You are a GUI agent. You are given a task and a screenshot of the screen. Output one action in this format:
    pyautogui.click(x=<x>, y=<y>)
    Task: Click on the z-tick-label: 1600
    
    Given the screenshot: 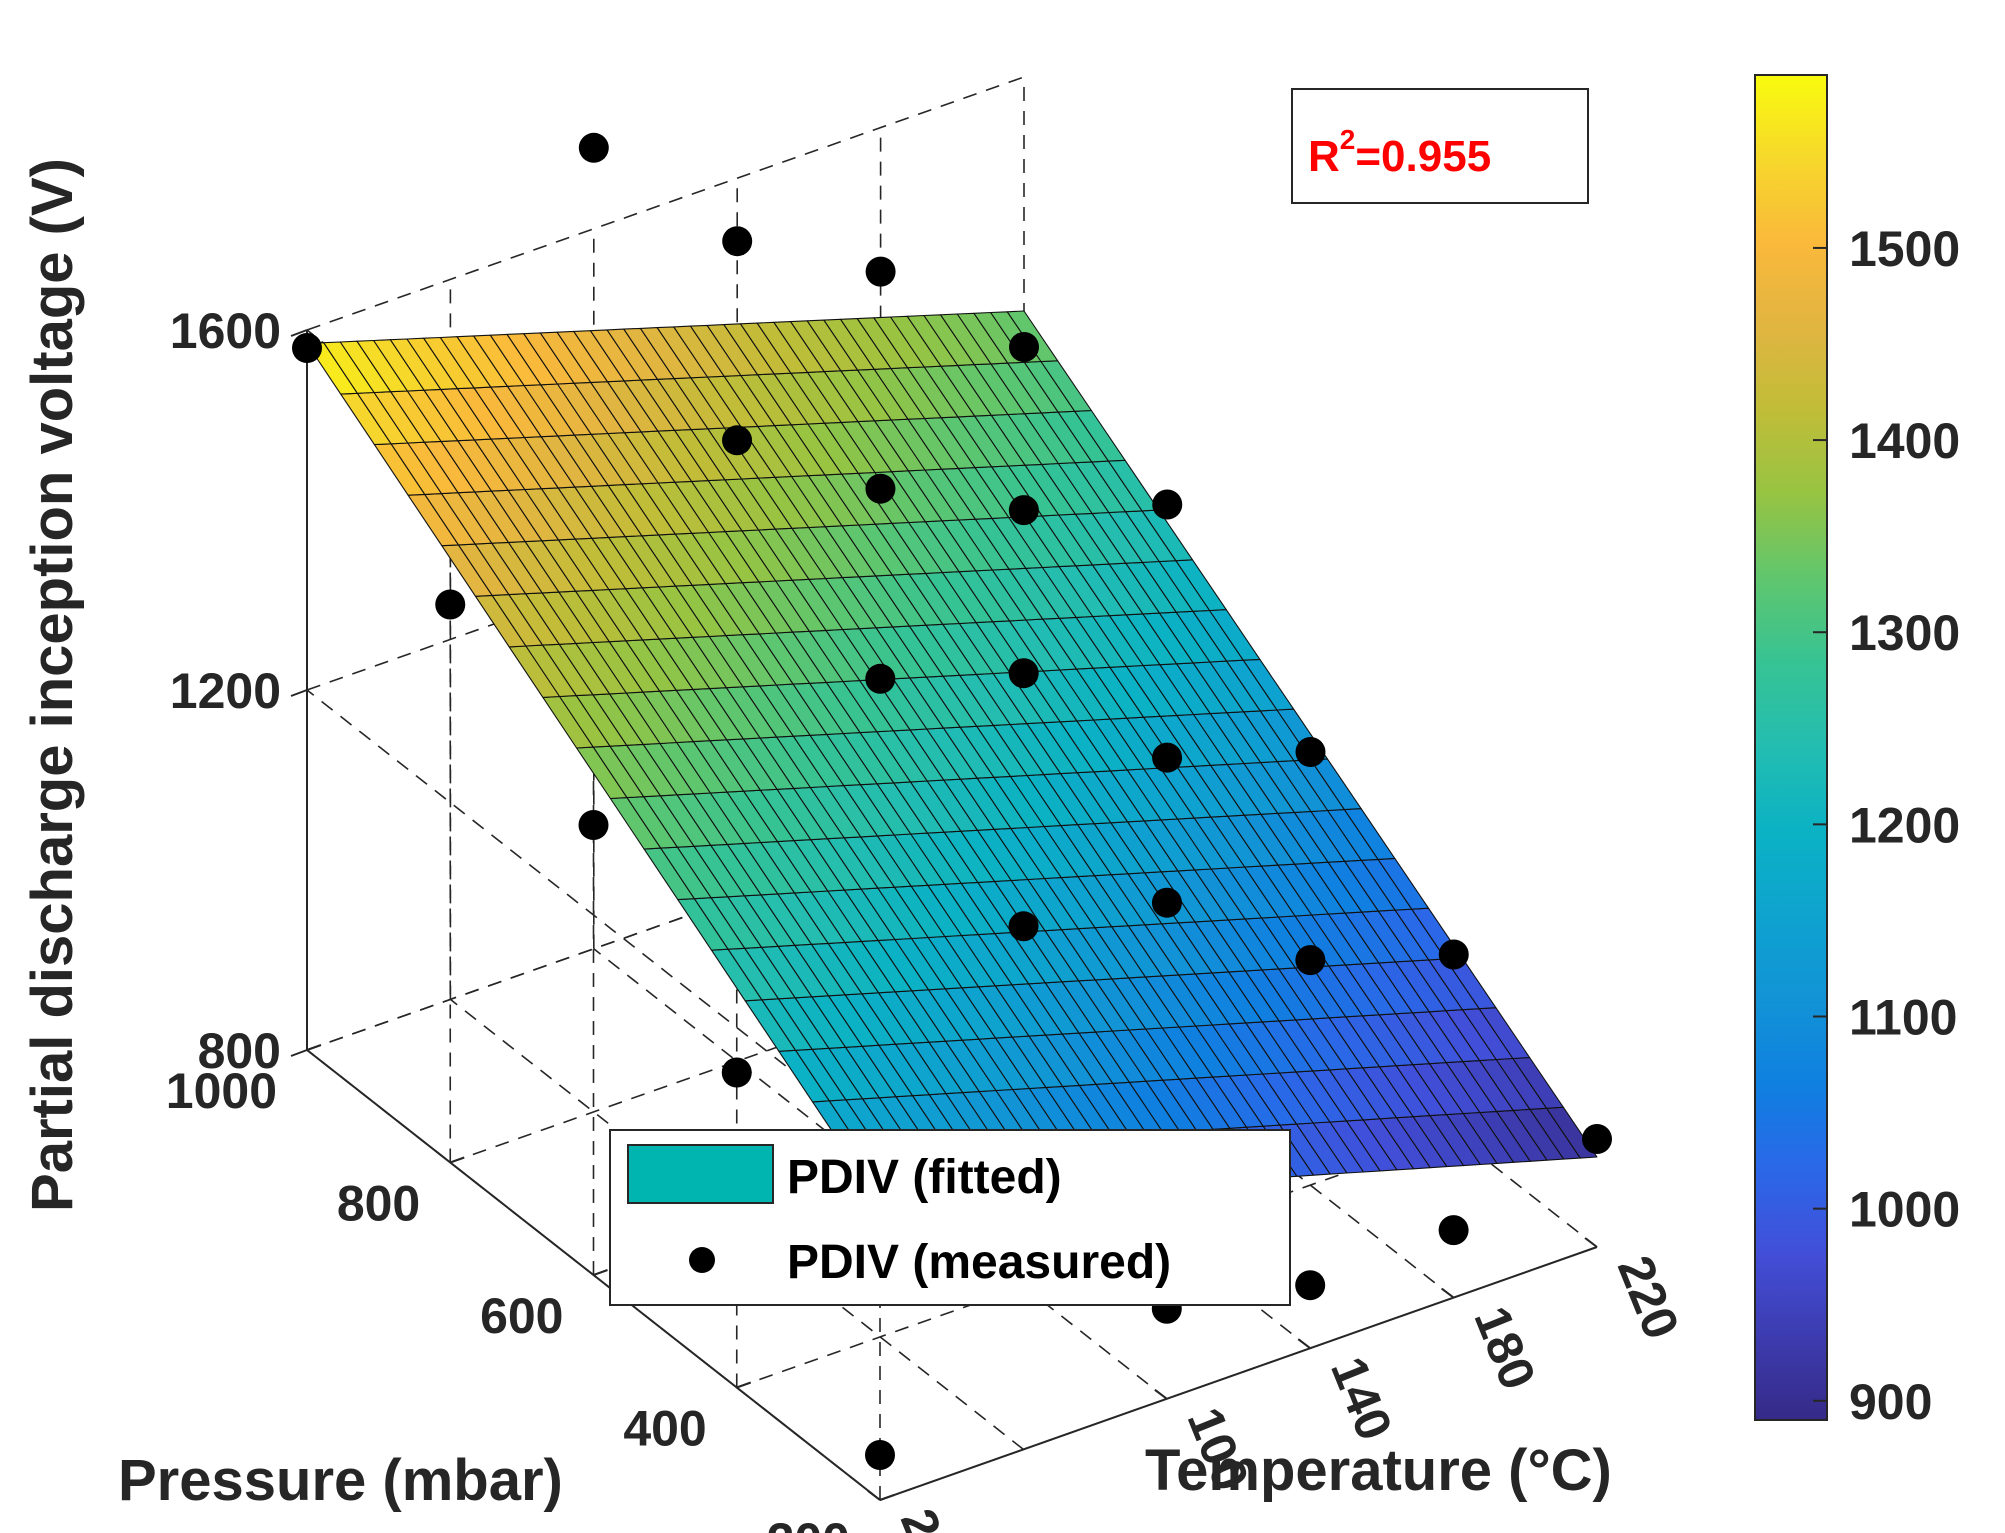 What is the action you would take?
    pyautogui.click(x=225, y=331)
    